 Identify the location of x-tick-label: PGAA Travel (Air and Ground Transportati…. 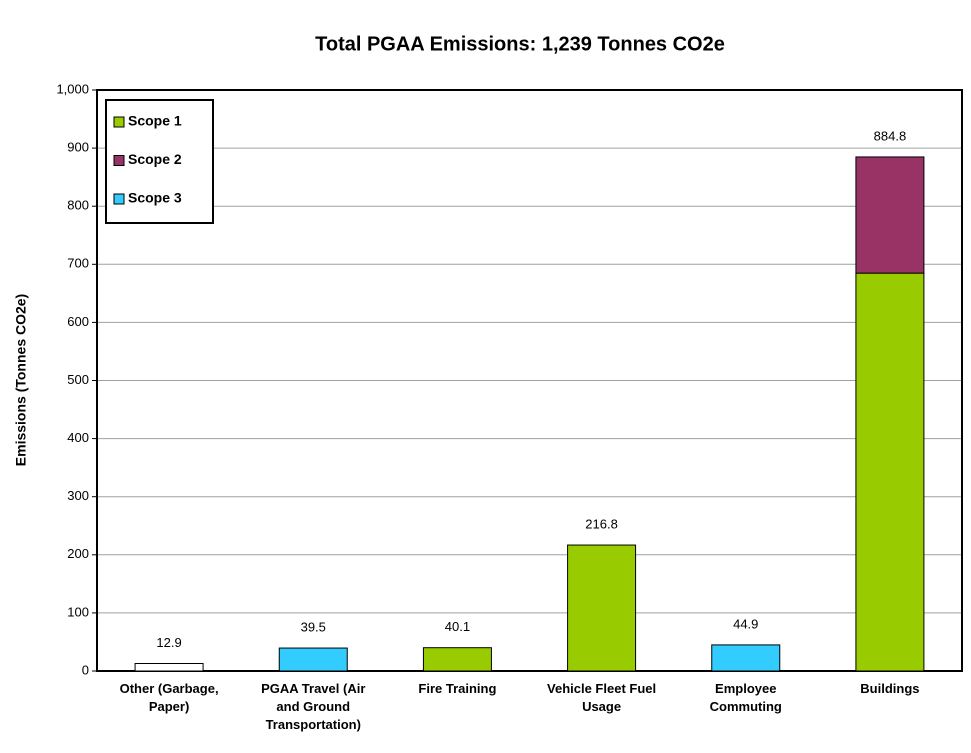
(313, 706).